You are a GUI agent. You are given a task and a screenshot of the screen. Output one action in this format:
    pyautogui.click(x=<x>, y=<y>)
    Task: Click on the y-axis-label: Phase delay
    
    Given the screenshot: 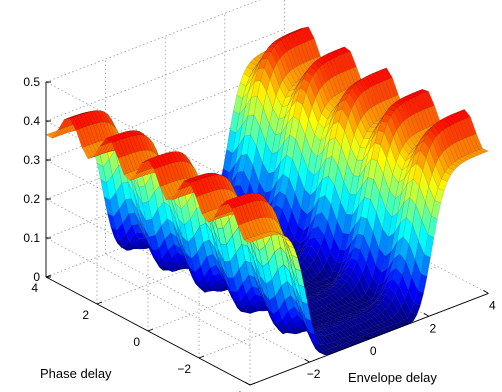 What is the action you would take?
    pyautogui.click(x=76, y=373)
    